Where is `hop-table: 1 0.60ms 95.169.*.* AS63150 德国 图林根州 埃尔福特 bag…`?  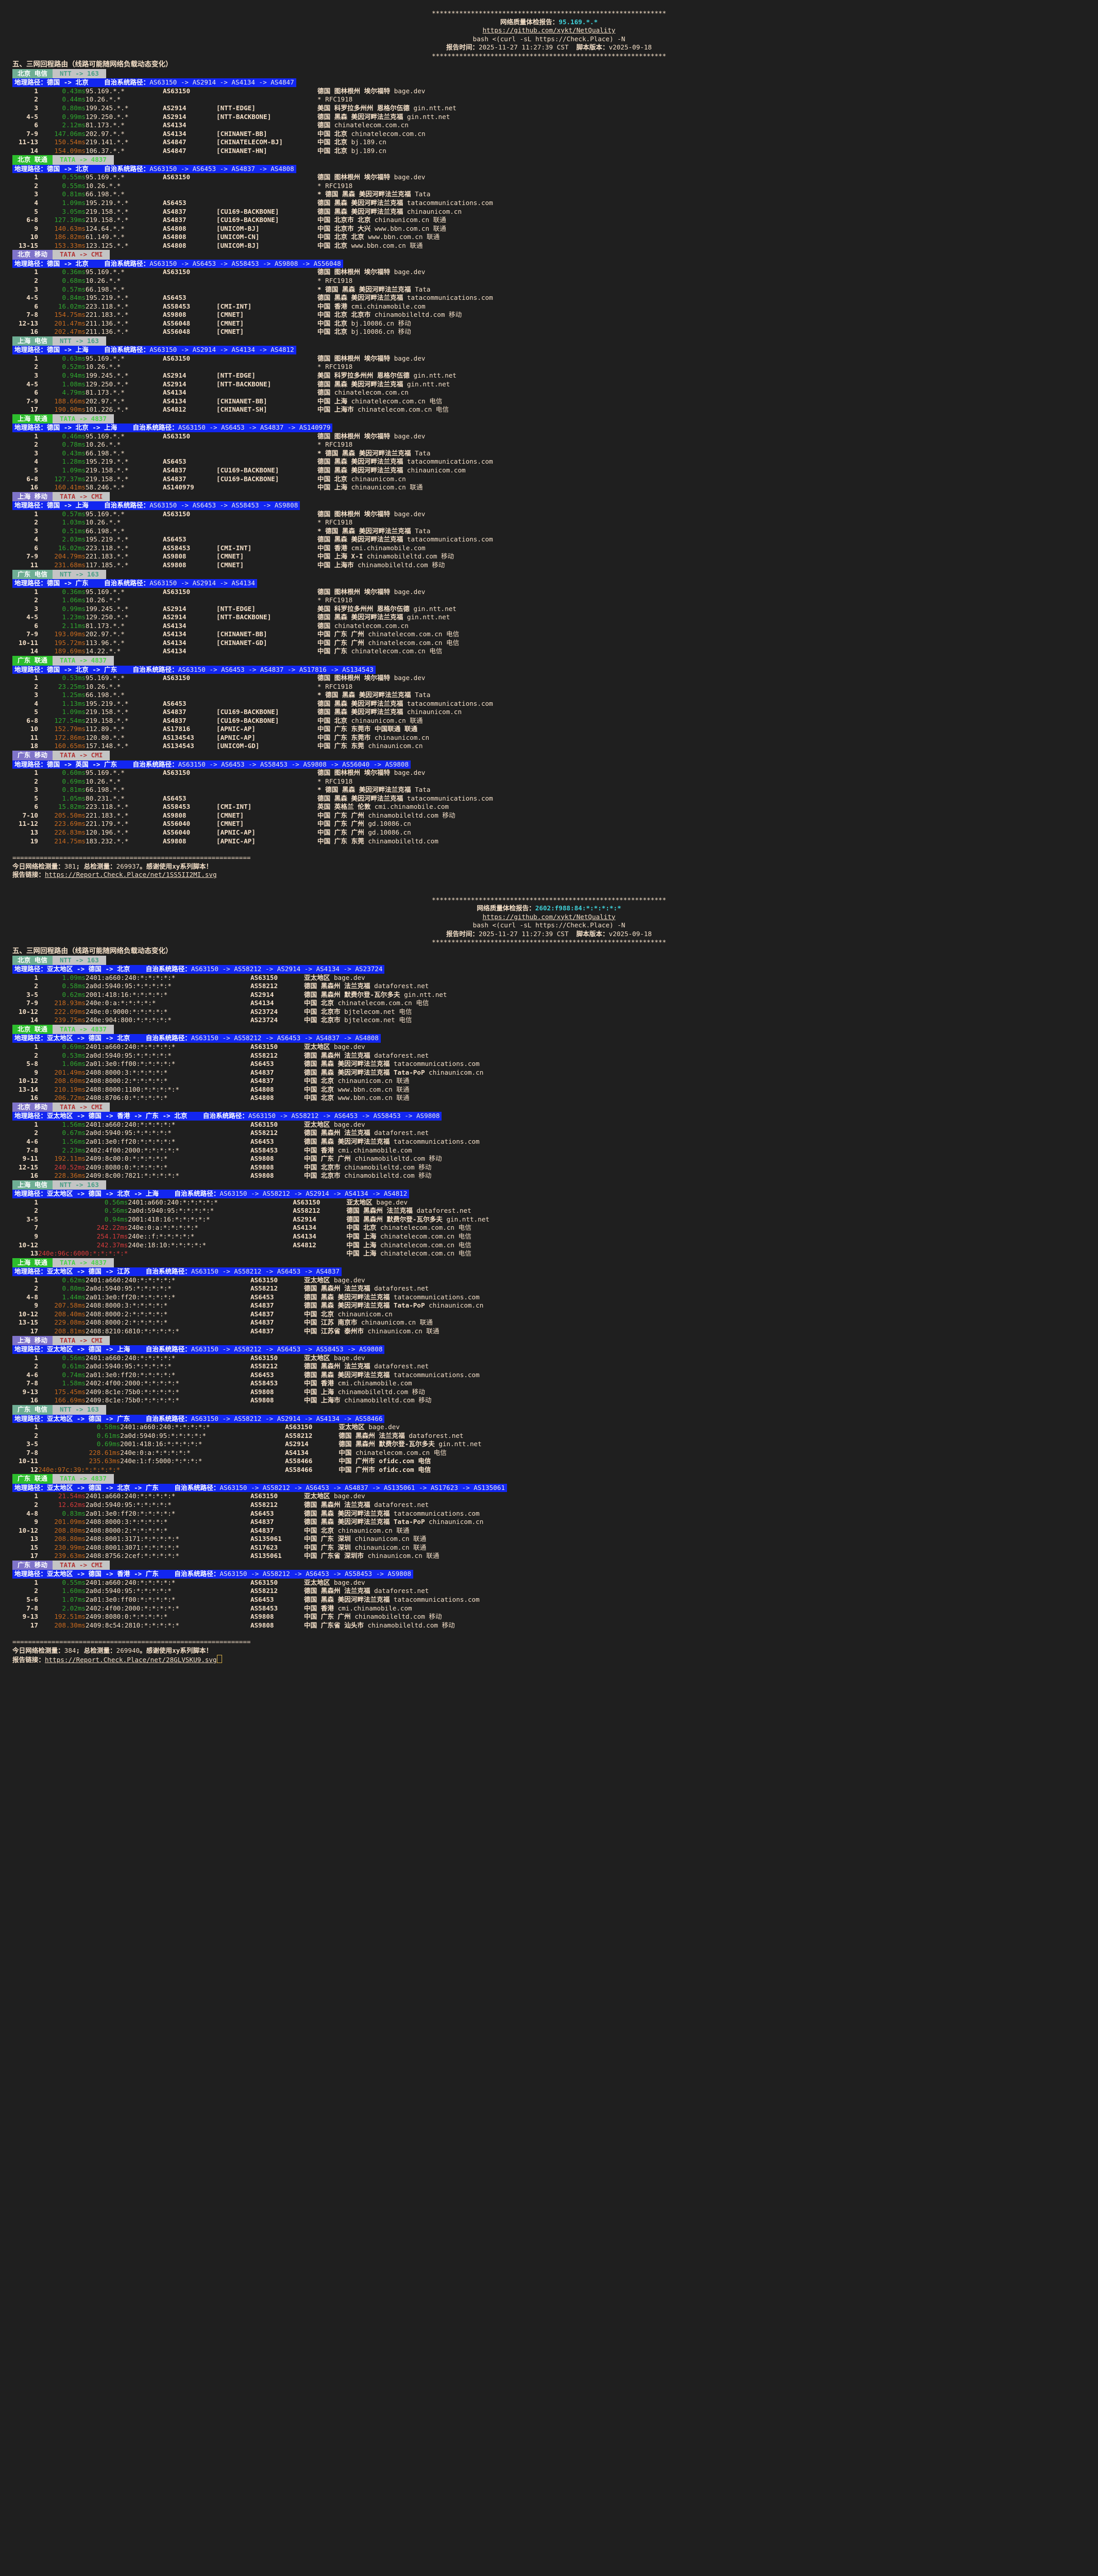 hop-table: 1 0.60ms 95.169.*.* AS63150 德国 图林根州 埃尔福特 bag… is located at coordinates (246, 807).